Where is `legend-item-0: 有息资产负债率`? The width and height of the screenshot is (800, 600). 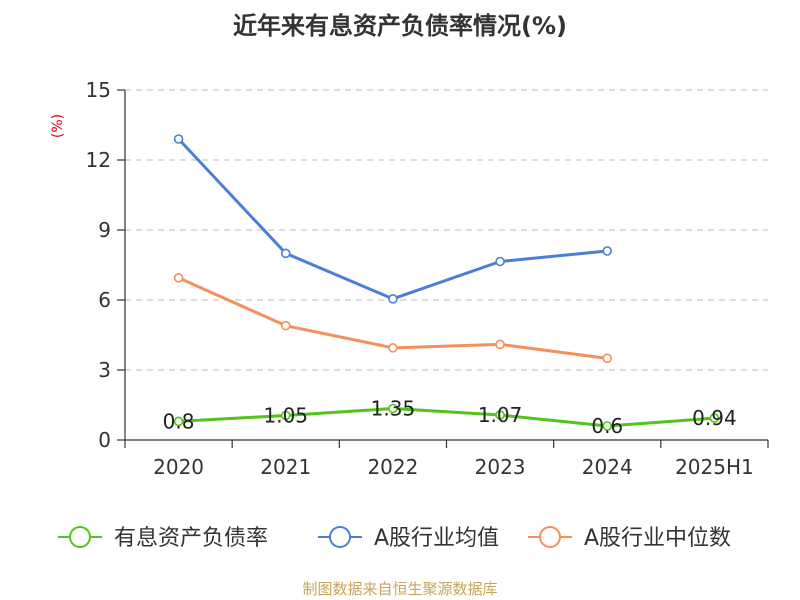
legend-item-0: 有息资产负债率 is located at coordinates (163, 538).